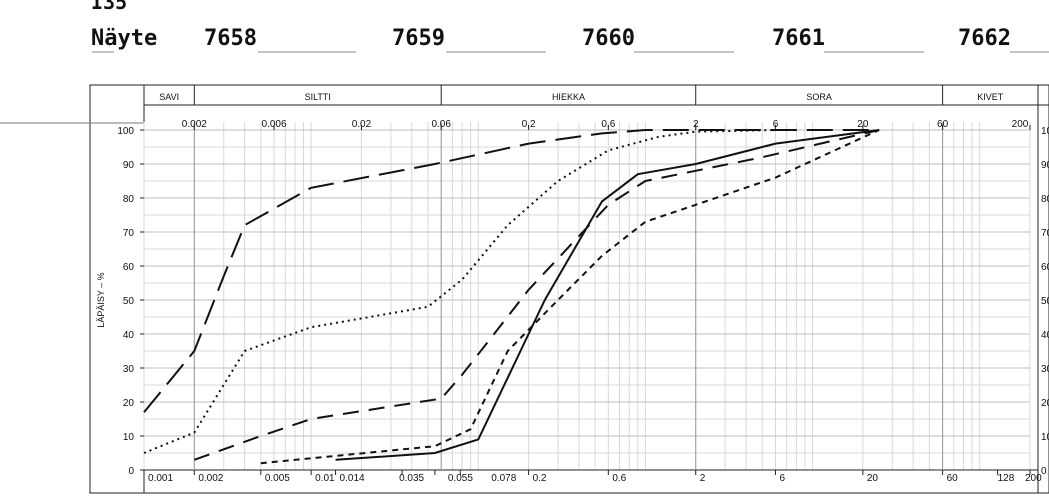 The height and width of the screenshot is (496, 1049). Describe the element at coordinates (1006, 478) in the screenshot. I see `bottom-tick-label: 128` at that location.